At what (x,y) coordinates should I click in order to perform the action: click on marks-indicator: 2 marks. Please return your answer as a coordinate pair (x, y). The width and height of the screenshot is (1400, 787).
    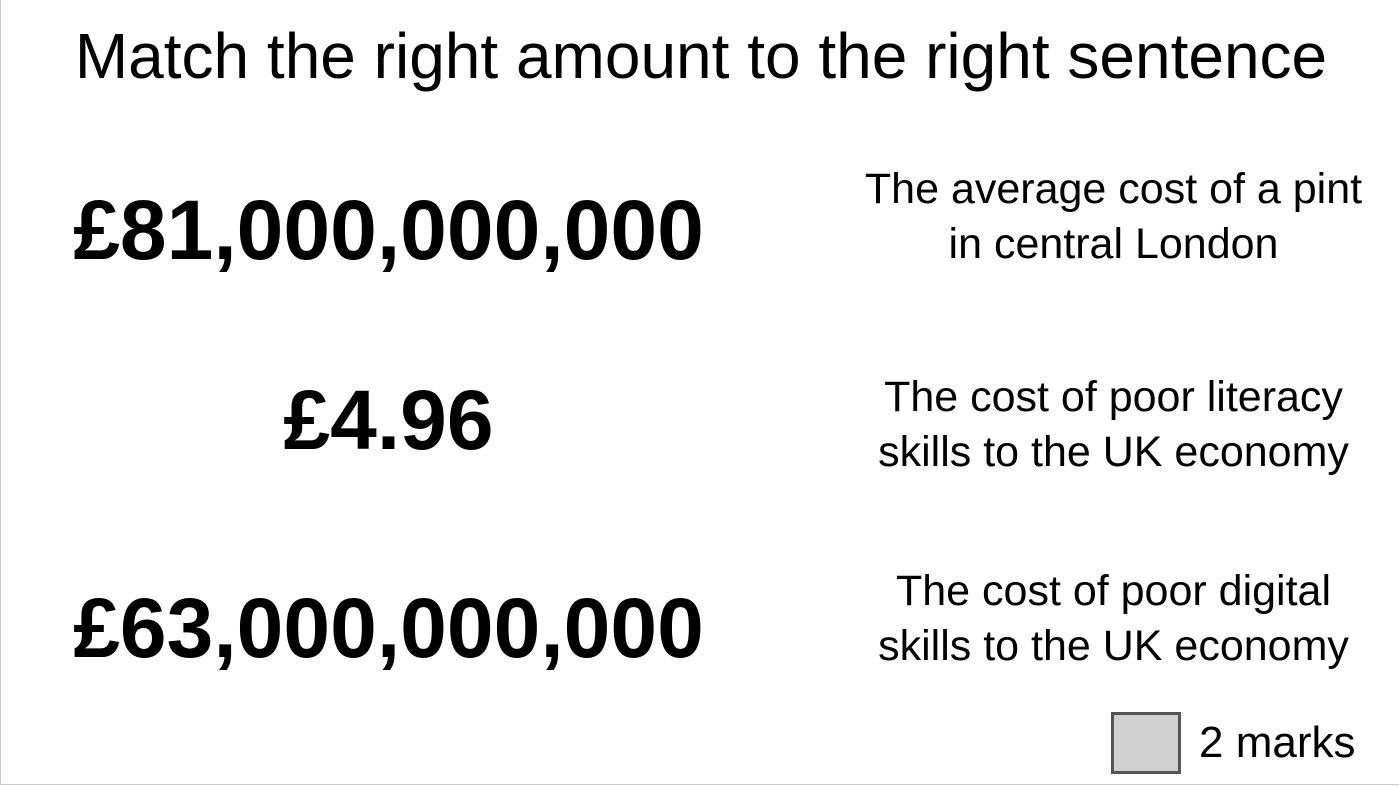
    Looking at the image, I should click on (1233, 743).